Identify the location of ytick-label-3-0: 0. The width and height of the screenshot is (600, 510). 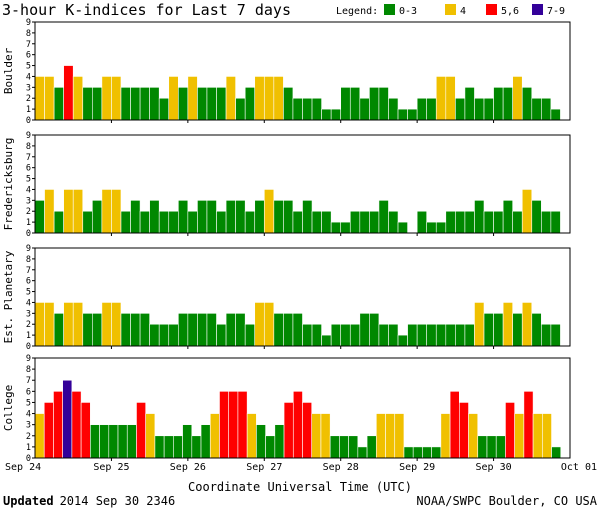
(28, 459).